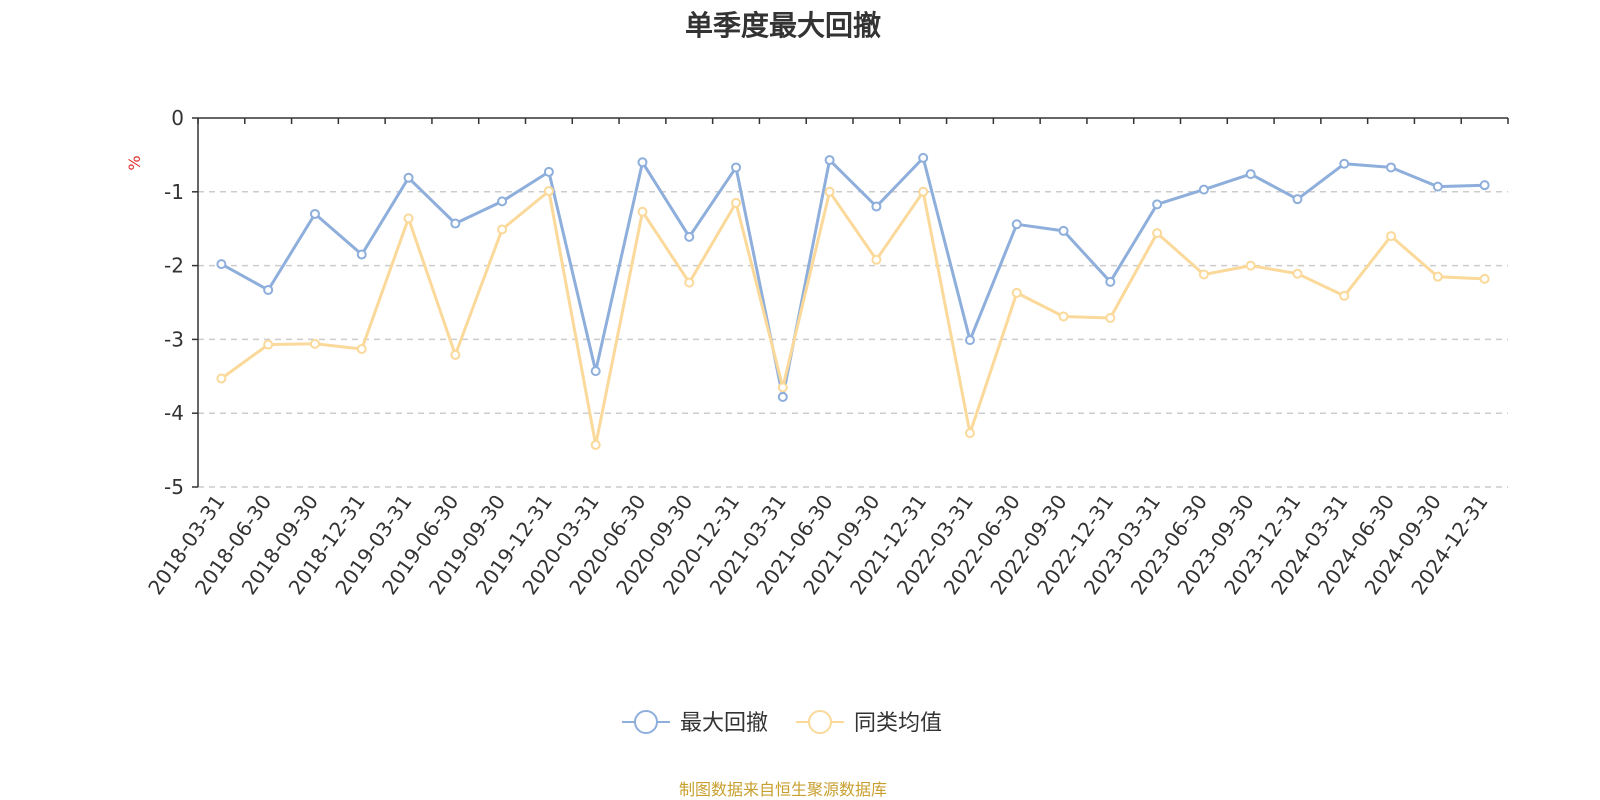  Describe the element at coordinates (134, 162) in the screenshot. I see `y-axis-unit-label: %` at that location.